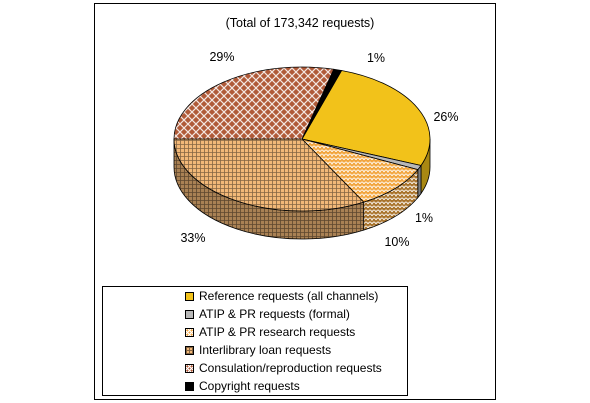 The image size is (590, 403). Describe the element at coordinates (396, 242) in the screenshot. I see `slice-label: 10%` at that location.